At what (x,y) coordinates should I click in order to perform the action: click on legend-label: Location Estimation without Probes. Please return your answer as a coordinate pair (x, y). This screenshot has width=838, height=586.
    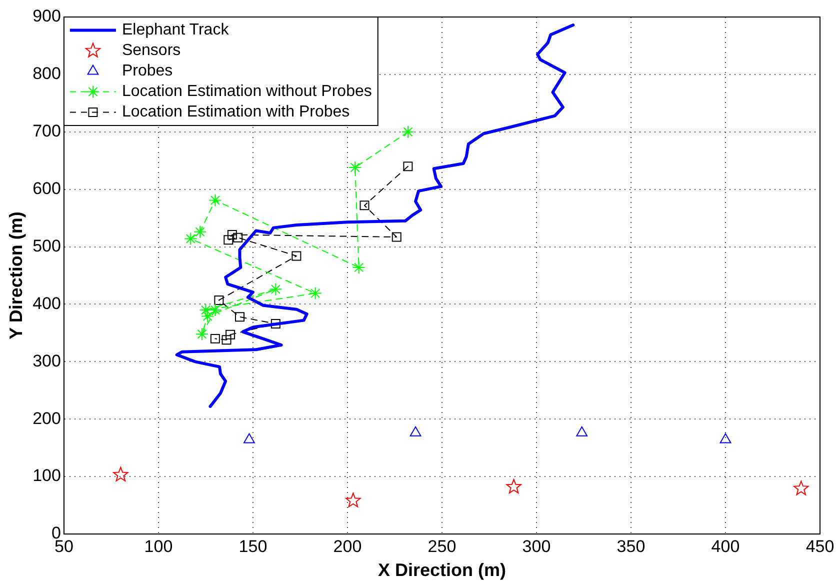
    Looking at the image, I should click on (247, 91).